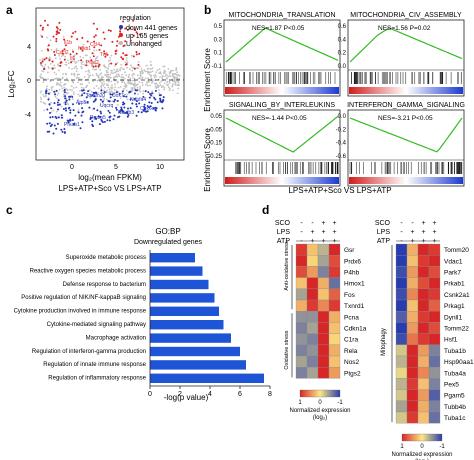 This screenshot has height=460, width=474. I want to click on ma-points, so click(110, 77).